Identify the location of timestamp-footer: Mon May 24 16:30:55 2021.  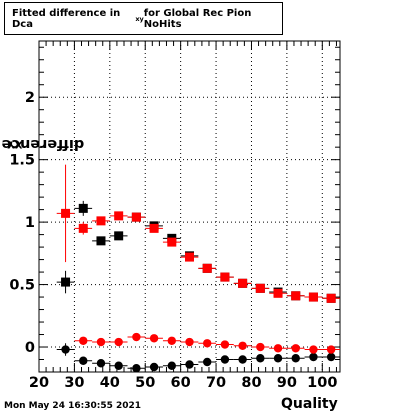
(73, 406).